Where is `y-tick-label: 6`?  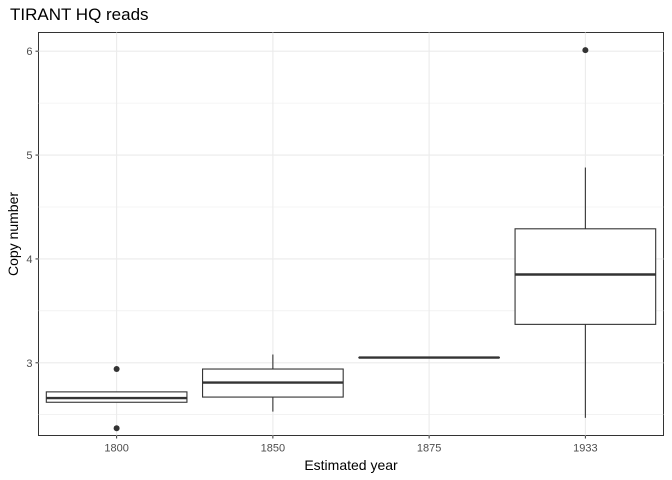 y-tick-label: 6 is located at coordinates (29, 52).